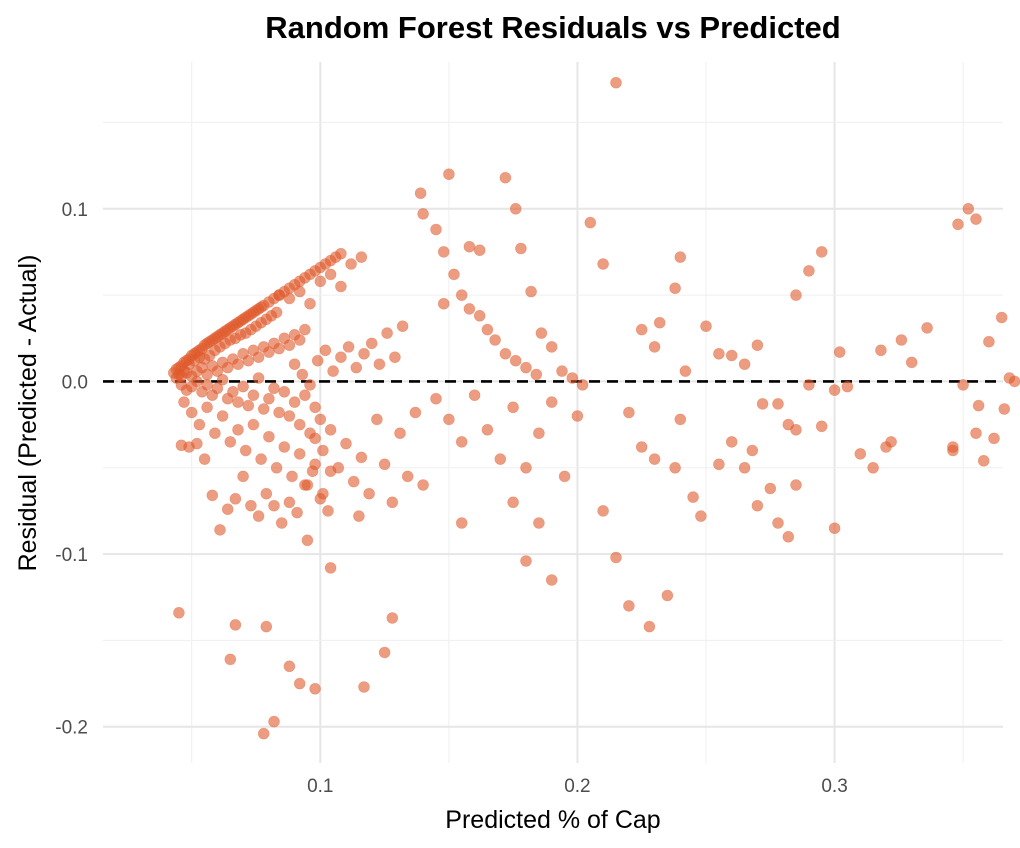  What do you see at coordinates (75, 382) in the screenshot?
I see `y-tick-label: 0.0` at bounding box center [75, 382].